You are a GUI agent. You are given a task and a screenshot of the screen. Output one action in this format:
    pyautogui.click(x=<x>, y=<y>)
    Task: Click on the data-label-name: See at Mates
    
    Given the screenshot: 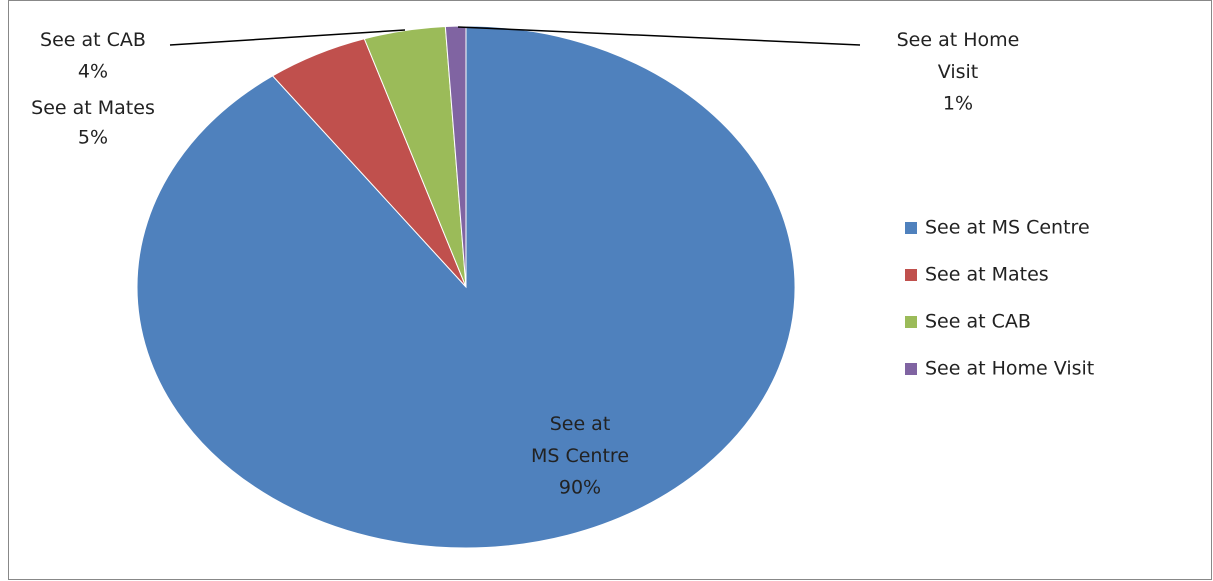 What is the action you would take?
    pyautogui.click(x=93, y=108)
    